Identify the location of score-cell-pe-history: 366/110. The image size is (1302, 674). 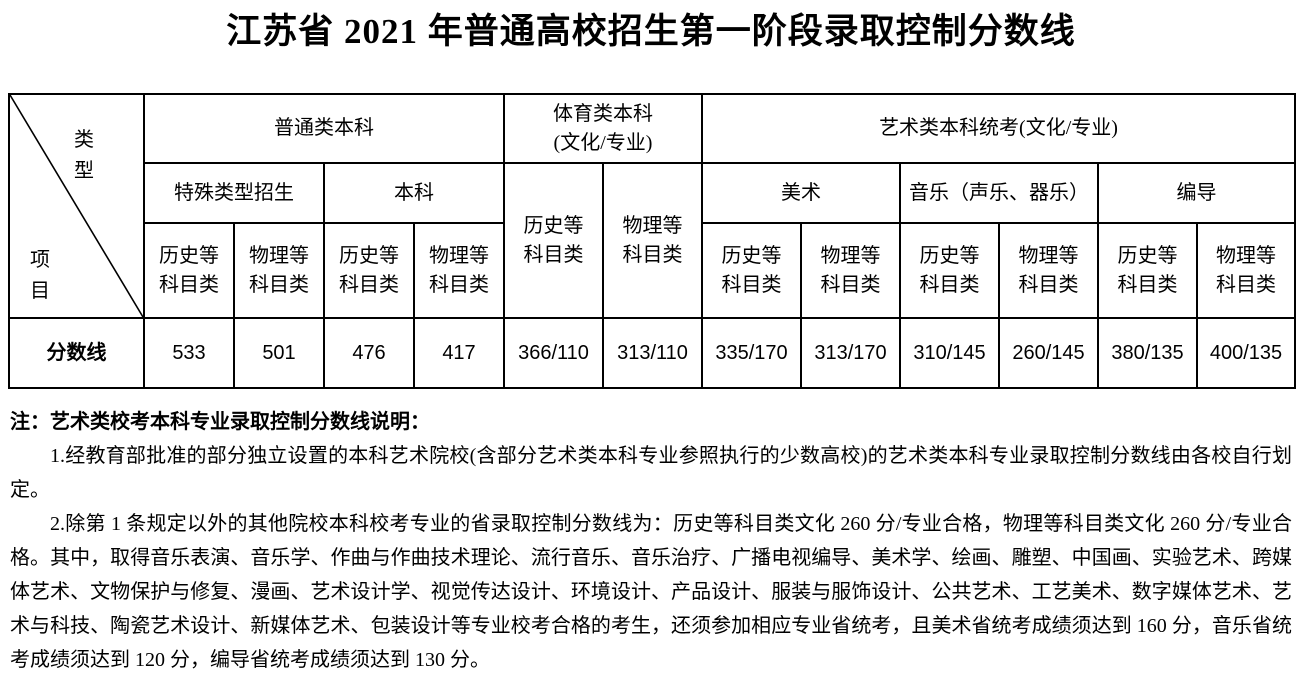
(553, 353).